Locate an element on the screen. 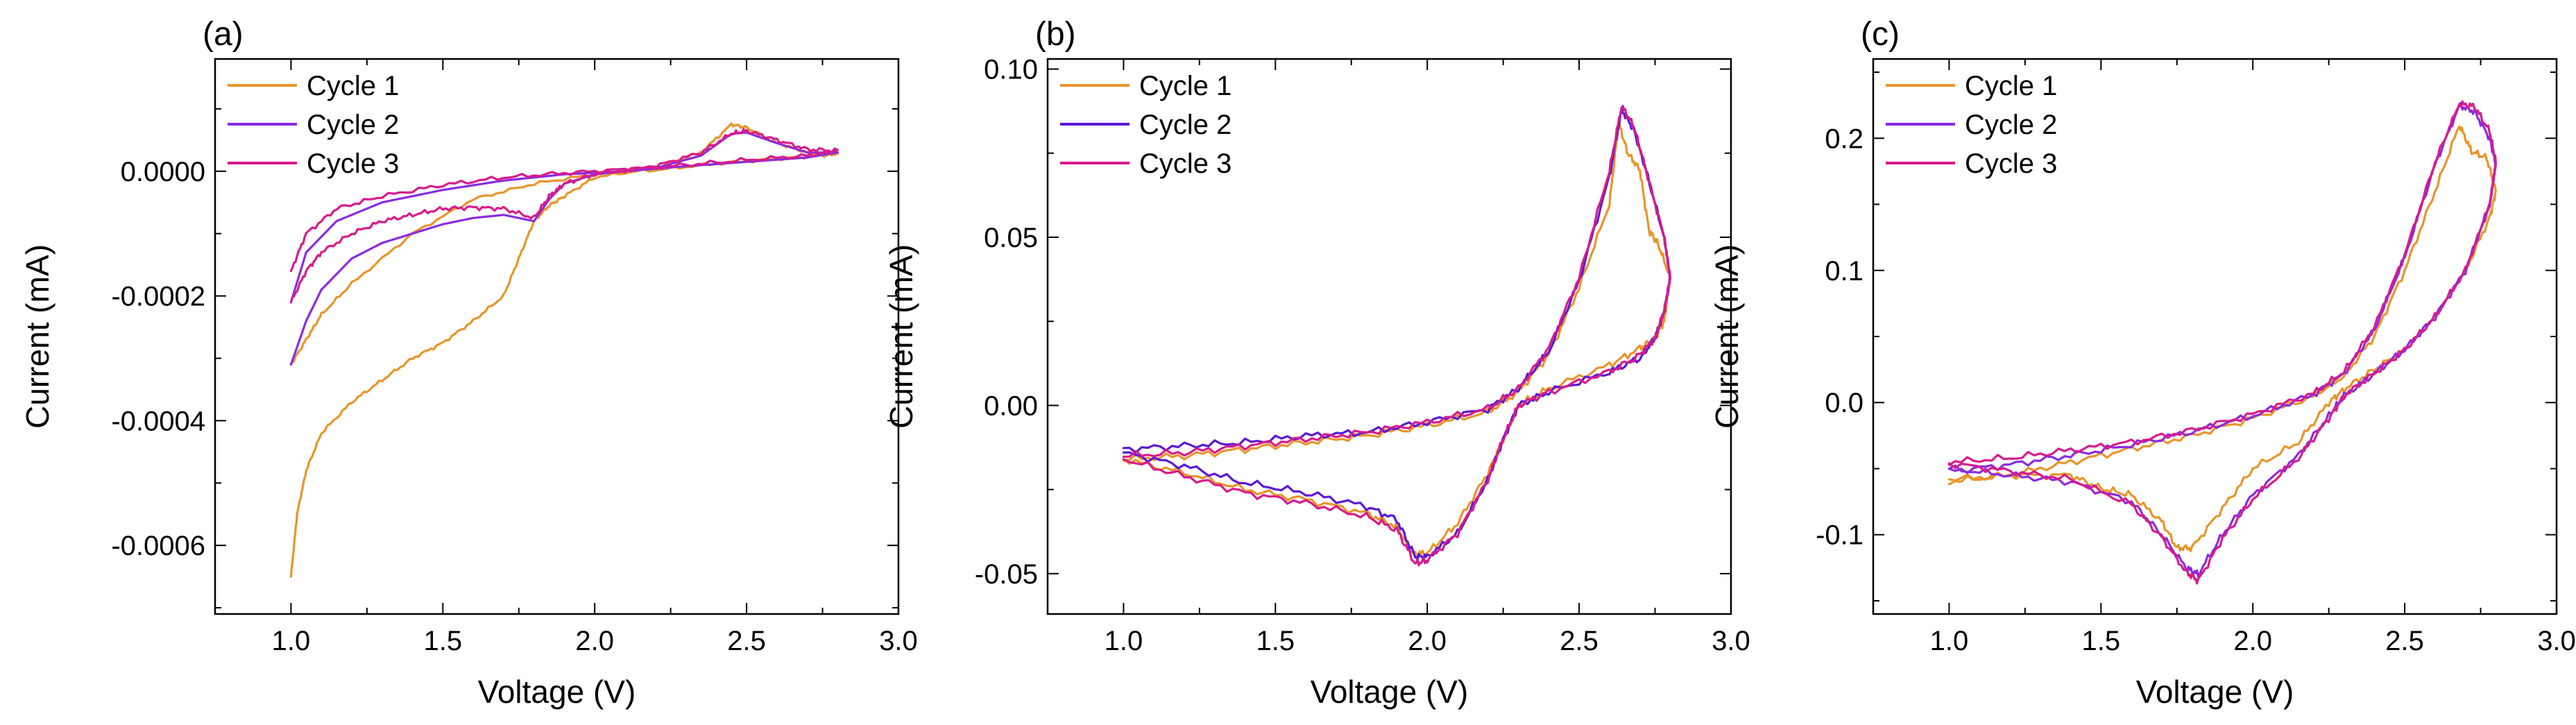 The width and height of the screenshot is (2576, 725). y-tick-label: 0.0000 is located at coordinates (163, 172).